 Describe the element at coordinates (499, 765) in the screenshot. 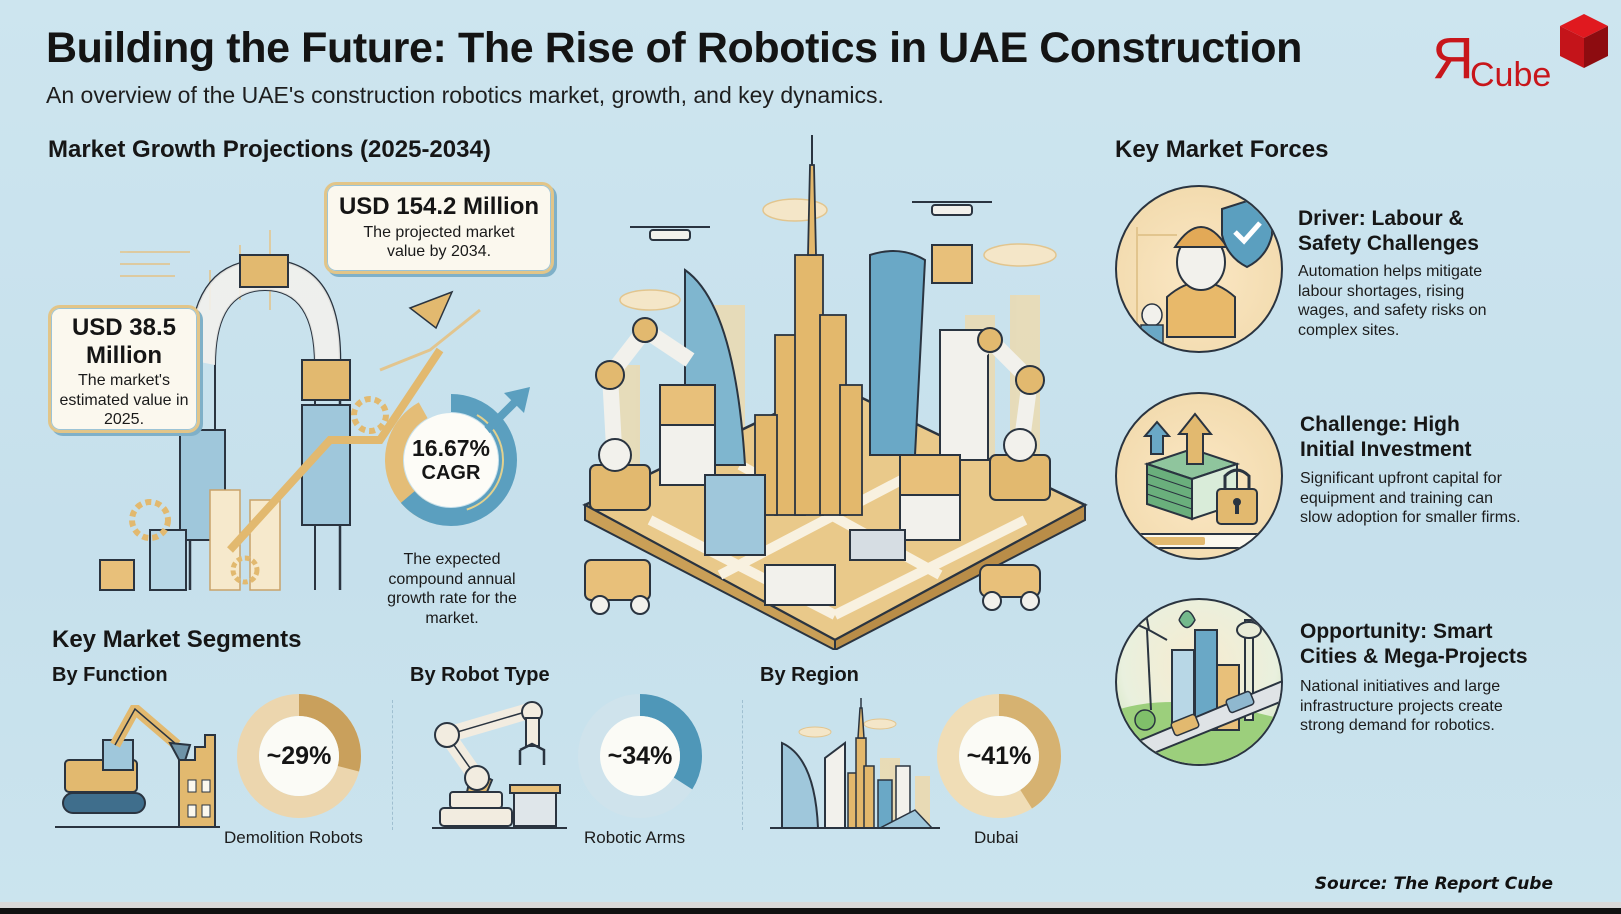

I see `robotic-arm-icon` at that location.